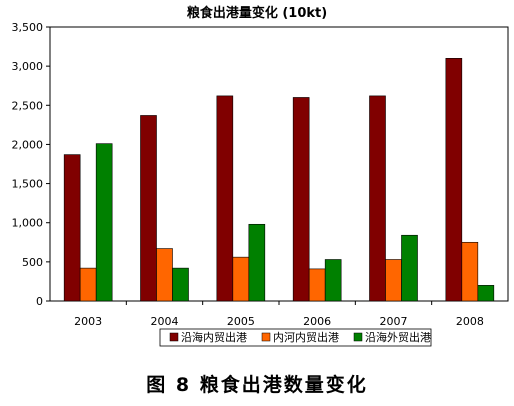 The height and width of the screenshot is (406, 514). Describe the element at coordinates (257, 385) in the screenshot. I see `figure-caption: 图 8 粮食出港数量变化` at that location.